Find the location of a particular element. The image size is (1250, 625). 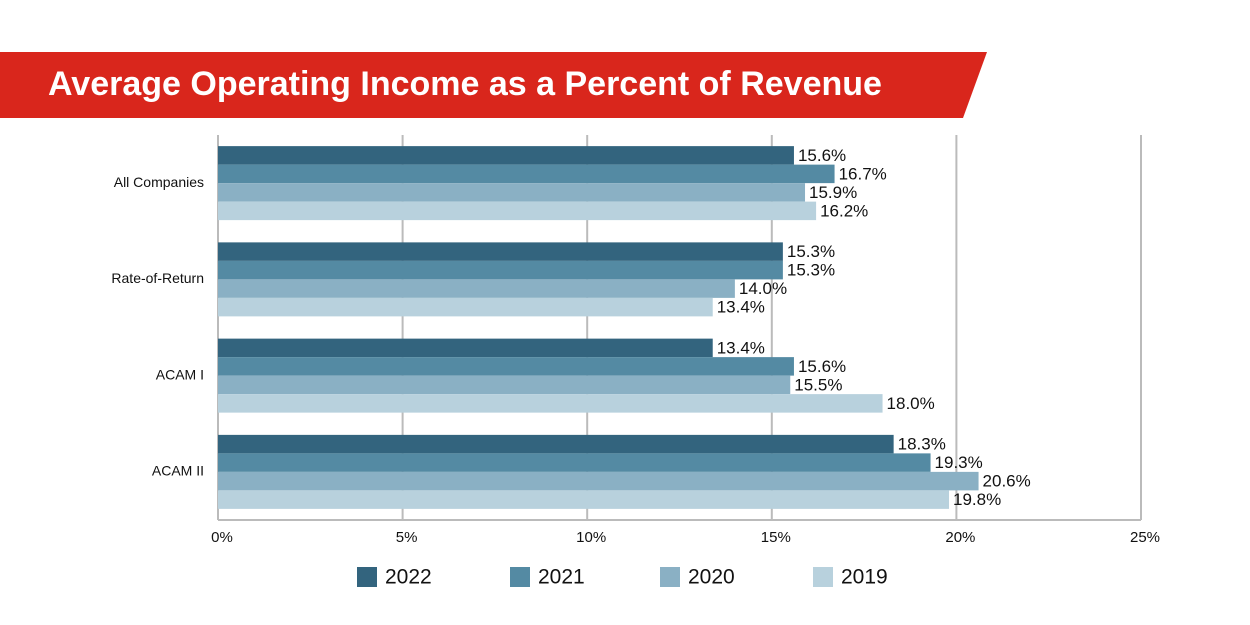

x-tick-label: 10% is located at coordinates (591, 537).